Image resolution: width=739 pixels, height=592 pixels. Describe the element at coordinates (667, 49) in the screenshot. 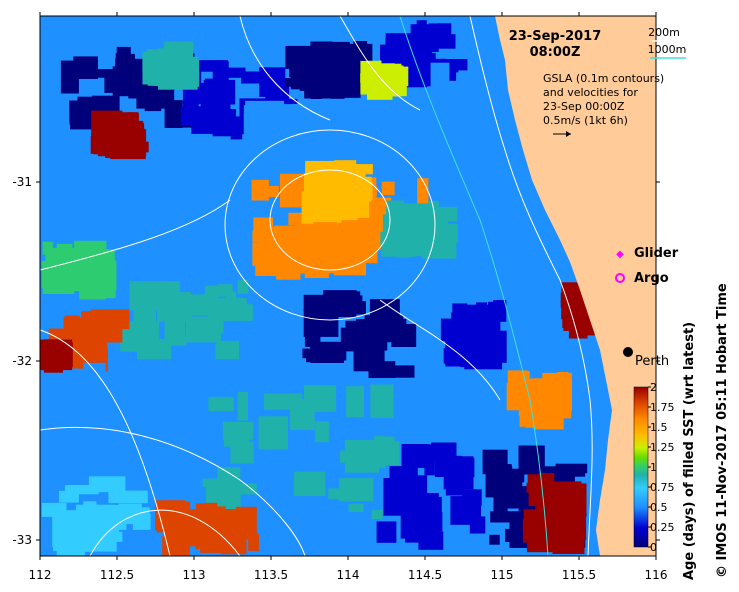

I see `legend-1000m: 1000m` at that location.